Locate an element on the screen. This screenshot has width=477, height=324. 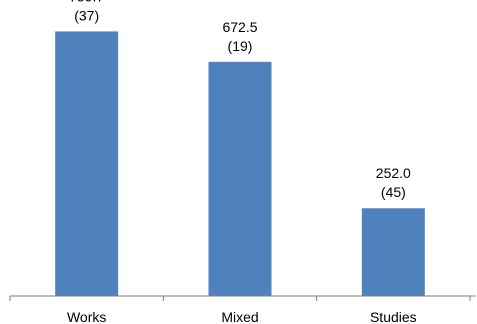
category-label-works: Works is located at coordinates (86, 316).